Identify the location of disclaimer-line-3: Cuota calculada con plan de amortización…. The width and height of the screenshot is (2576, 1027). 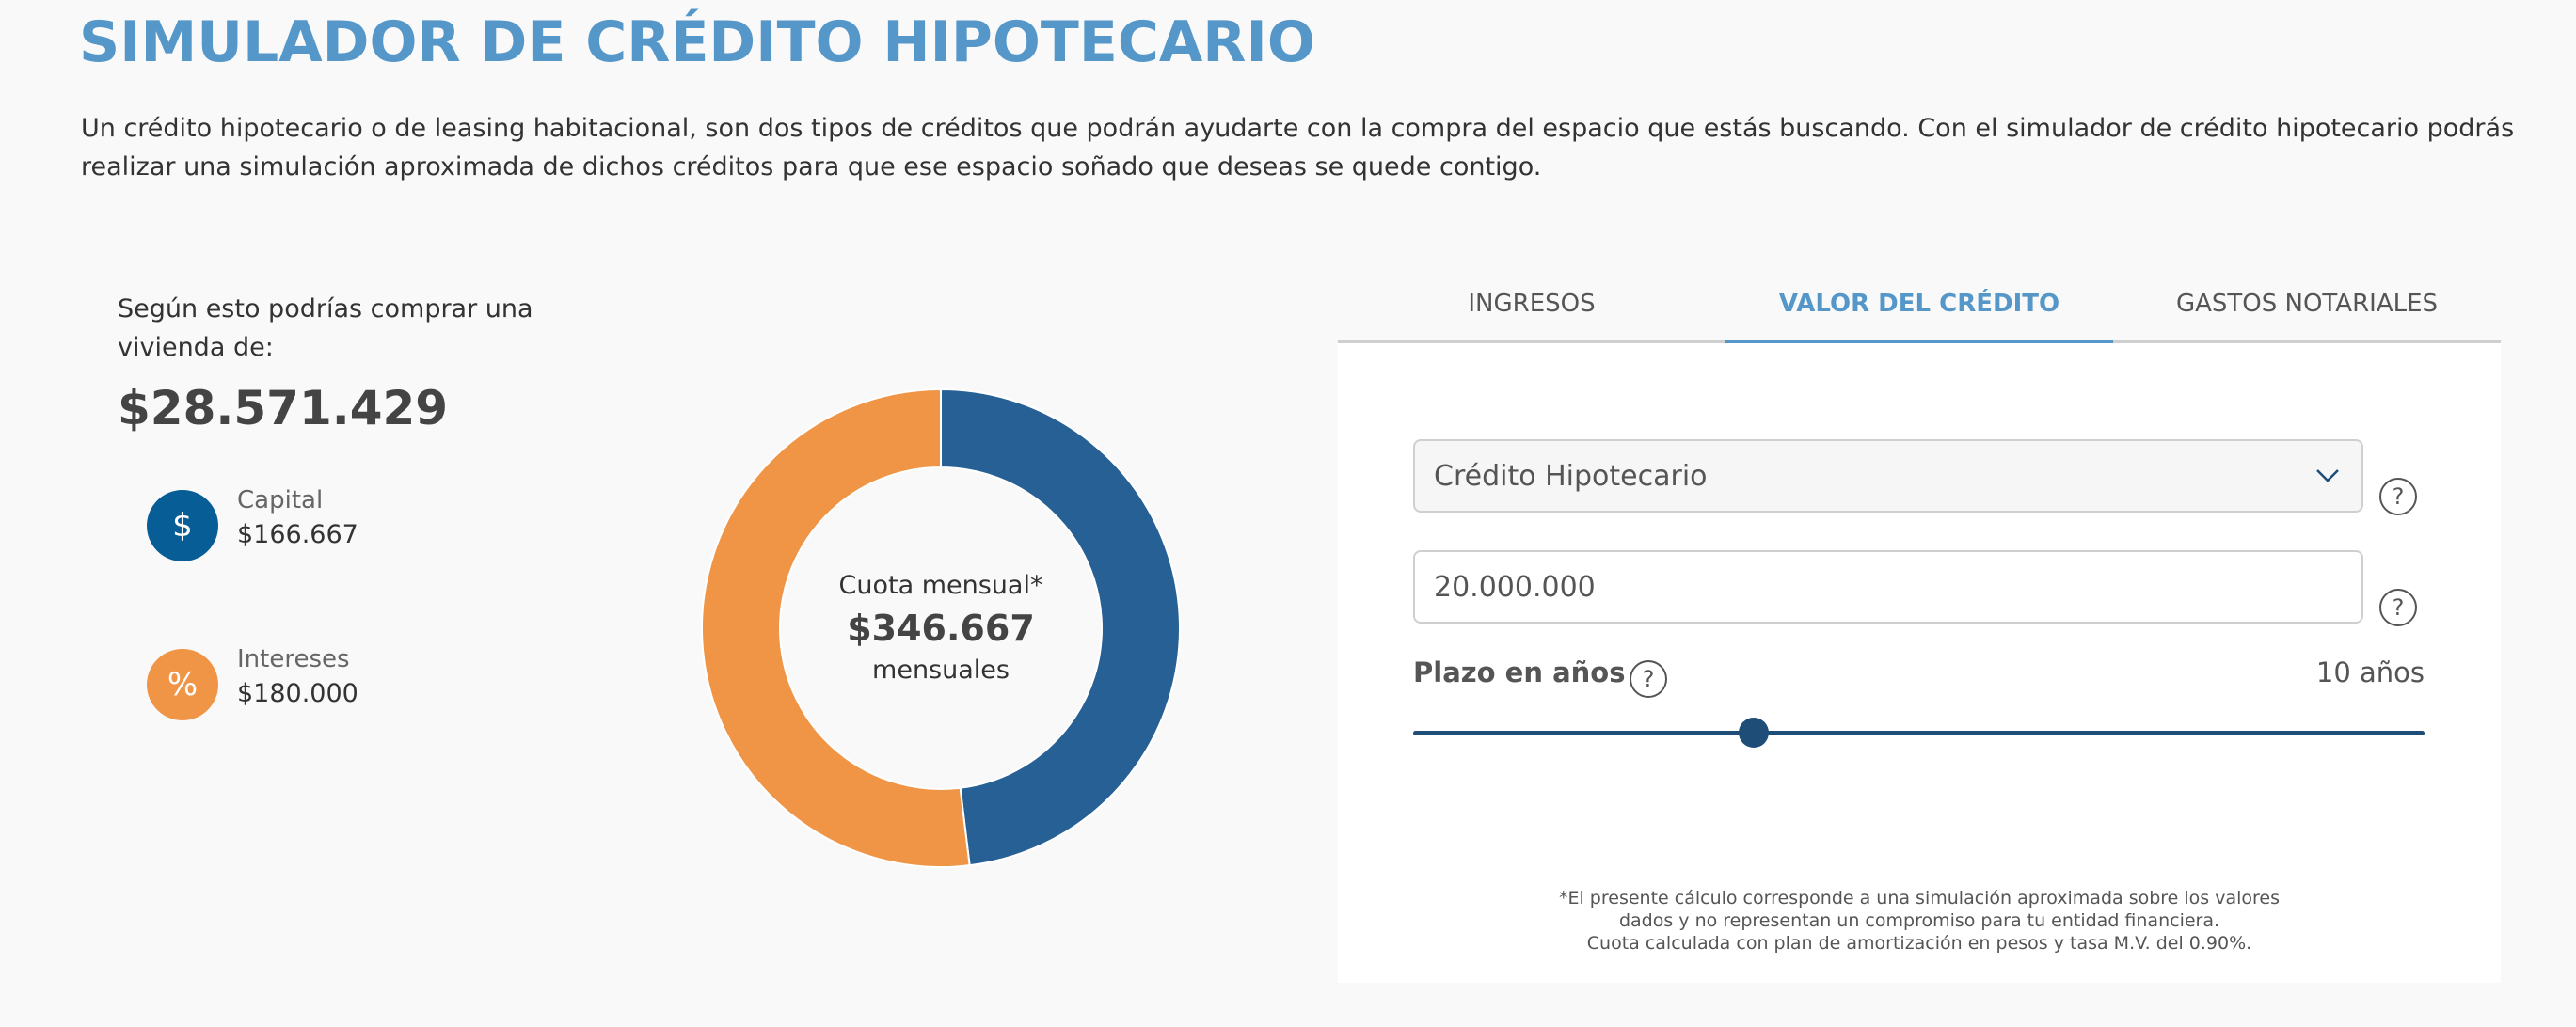
(1919, 943).